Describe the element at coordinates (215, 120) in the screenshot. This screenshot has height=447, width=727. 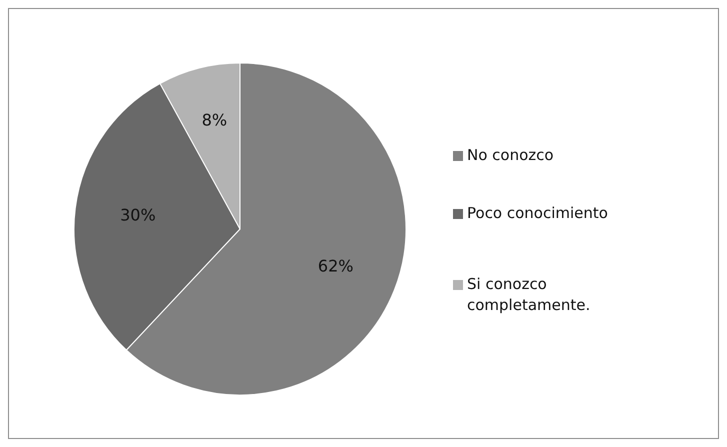
I see `data-label: 8%` at that location.